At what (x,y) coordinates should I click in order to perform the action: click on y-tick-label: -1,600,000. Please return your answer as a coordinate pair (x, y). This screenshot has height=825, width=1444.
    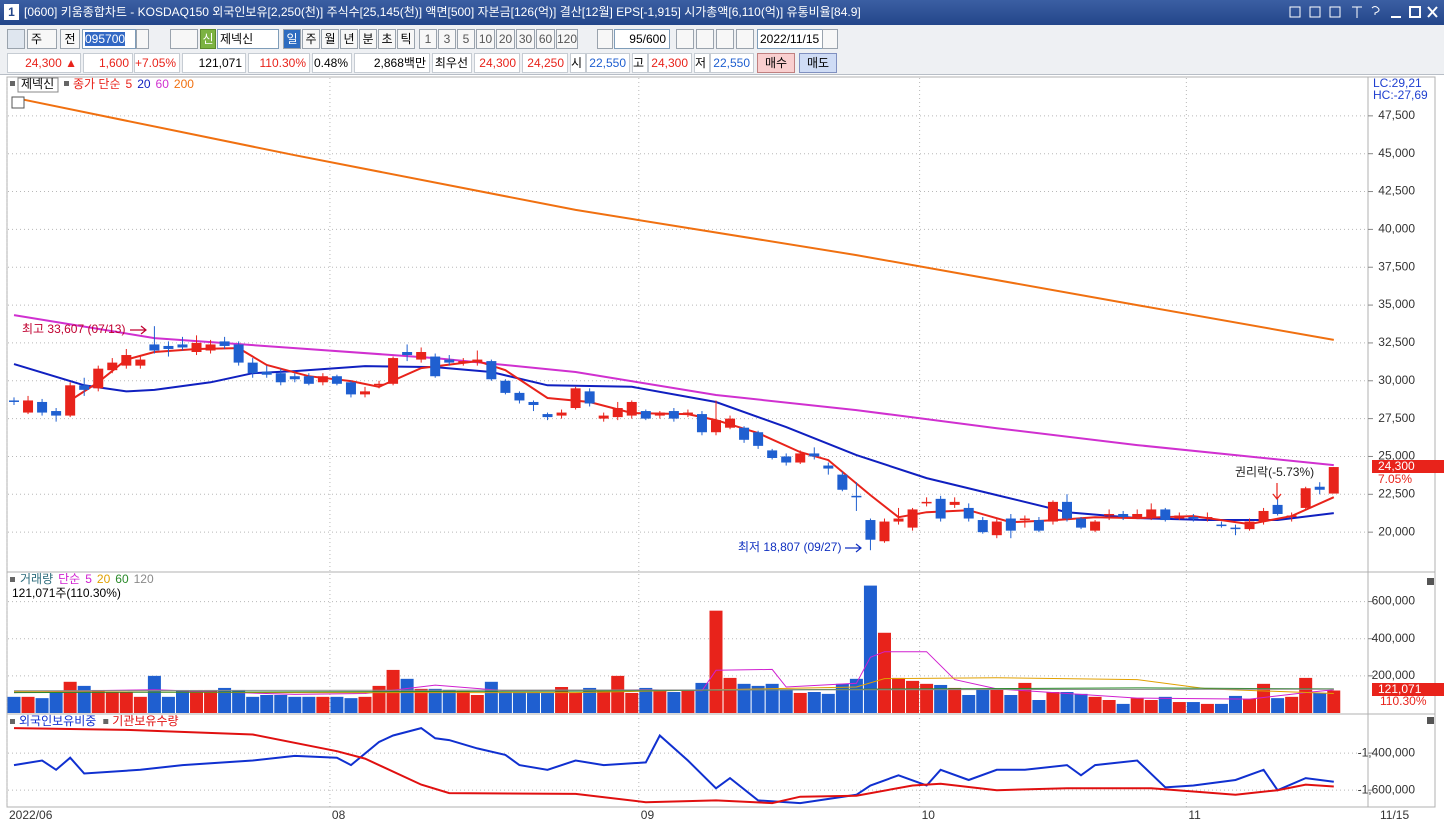
    Looking at the image, I should click on (1387, 789).